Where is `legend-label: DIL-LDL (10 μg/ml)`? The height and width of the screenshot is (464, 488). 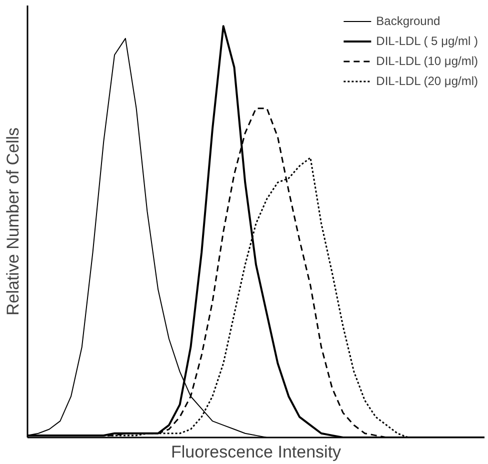 legend-label: DIL-LDL (10 μg/ml) is located at coordinates (427, 61).